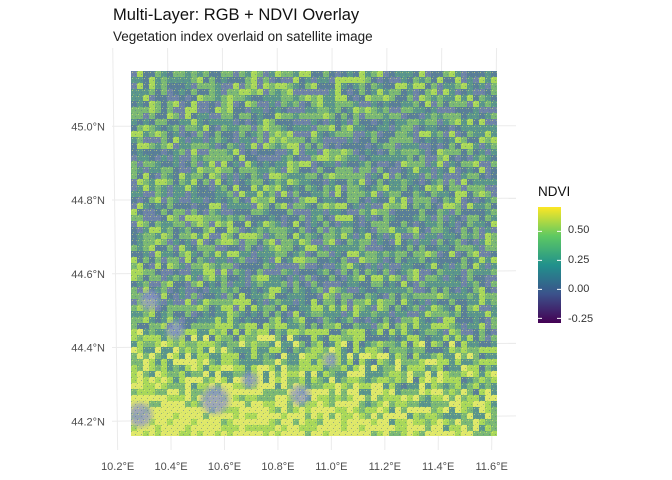 This screenshot has width=672, height=480. What do you see at coordinates (579, 260) in the screenshot?
I see `legend-label-0.25: 0.25` at bounding box center [579, 260].